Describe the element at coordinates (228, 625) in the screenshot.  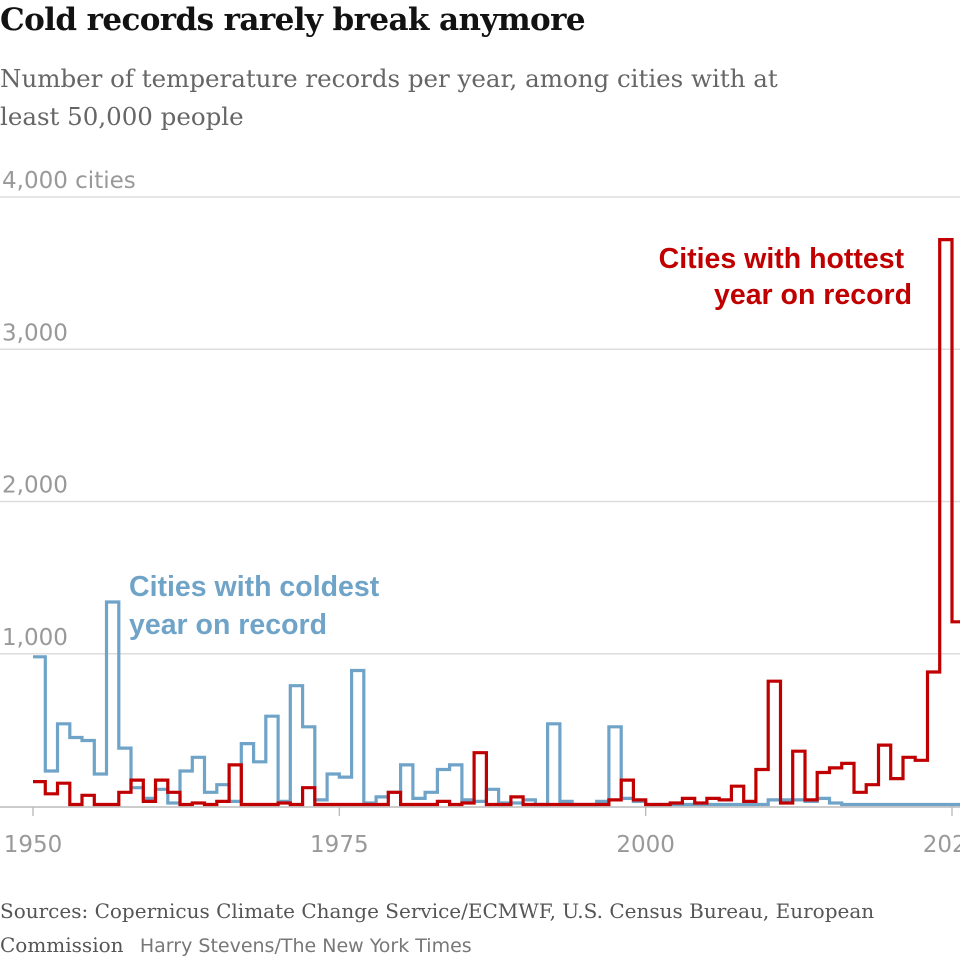
I see `cold-series-label-line2: year on record` at that location.